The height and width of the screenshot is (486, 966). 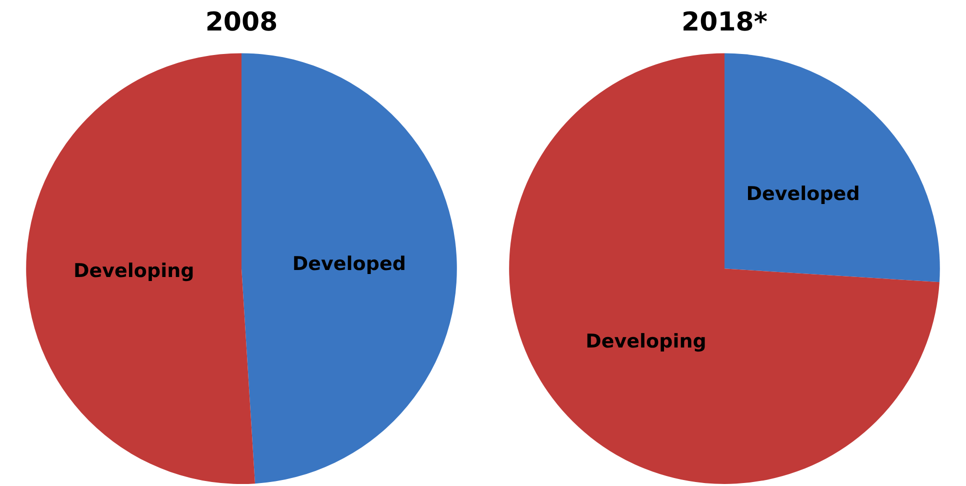 What do you see at coordinates (725, 22) in the screenshot?
I see `chart-title: 2018*` at bounding box center [725, 22].